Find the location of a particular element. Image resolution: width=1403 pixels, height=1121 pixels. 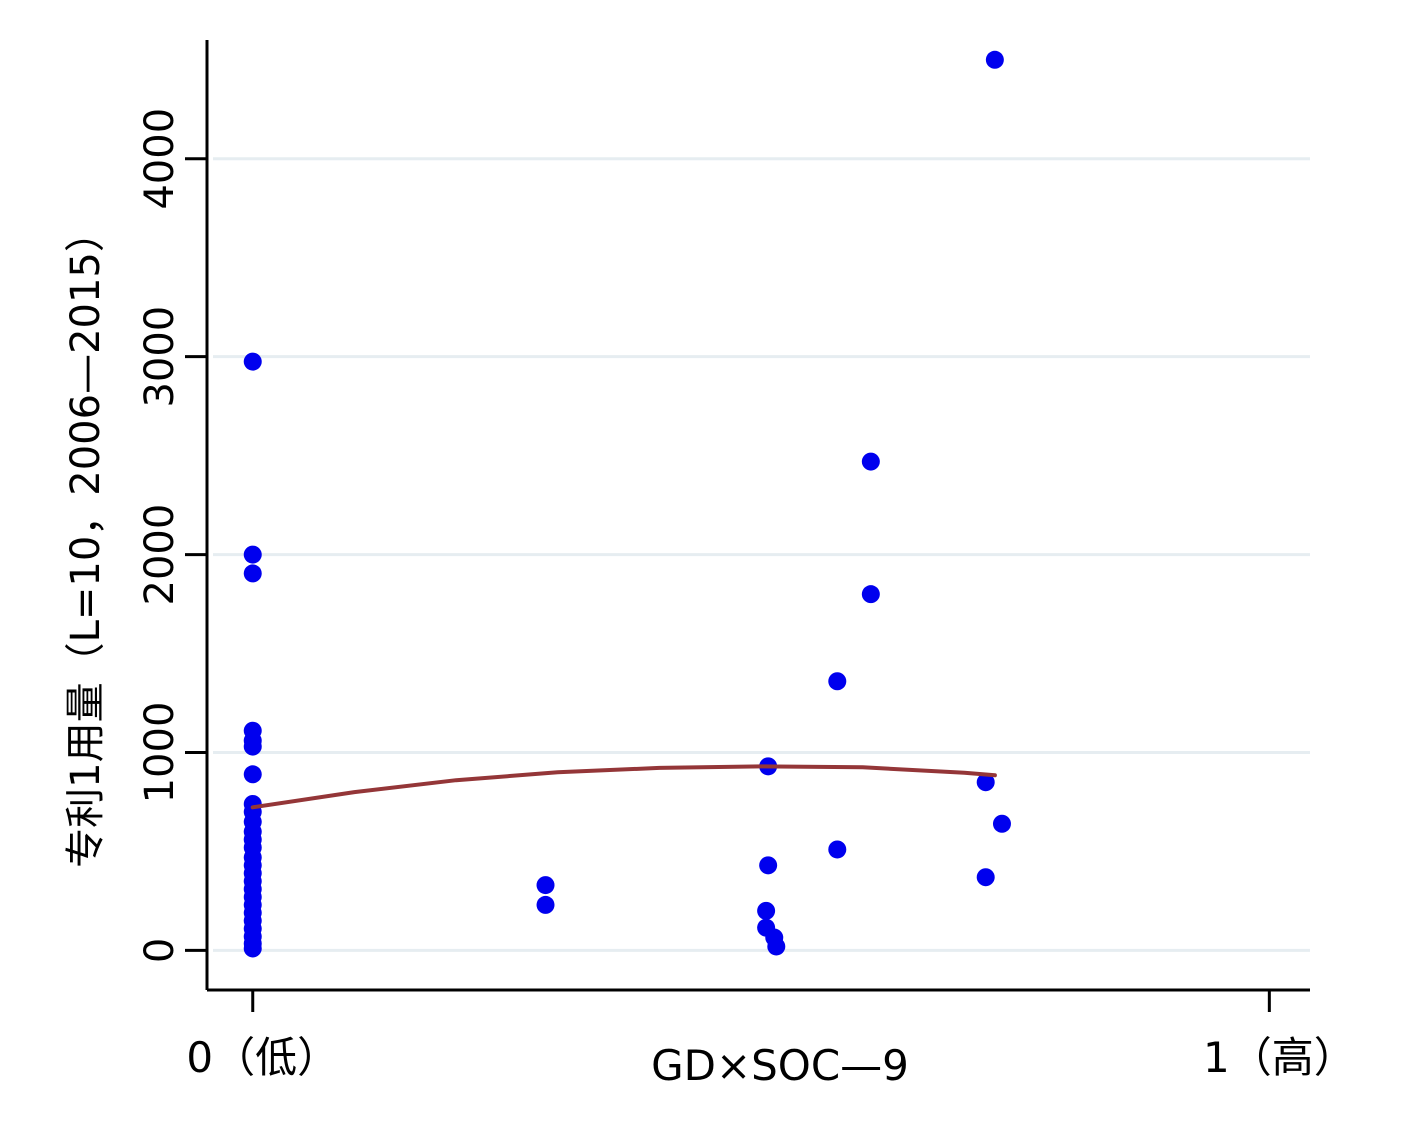

fit-line-layer is located at coordinates (623, 787).